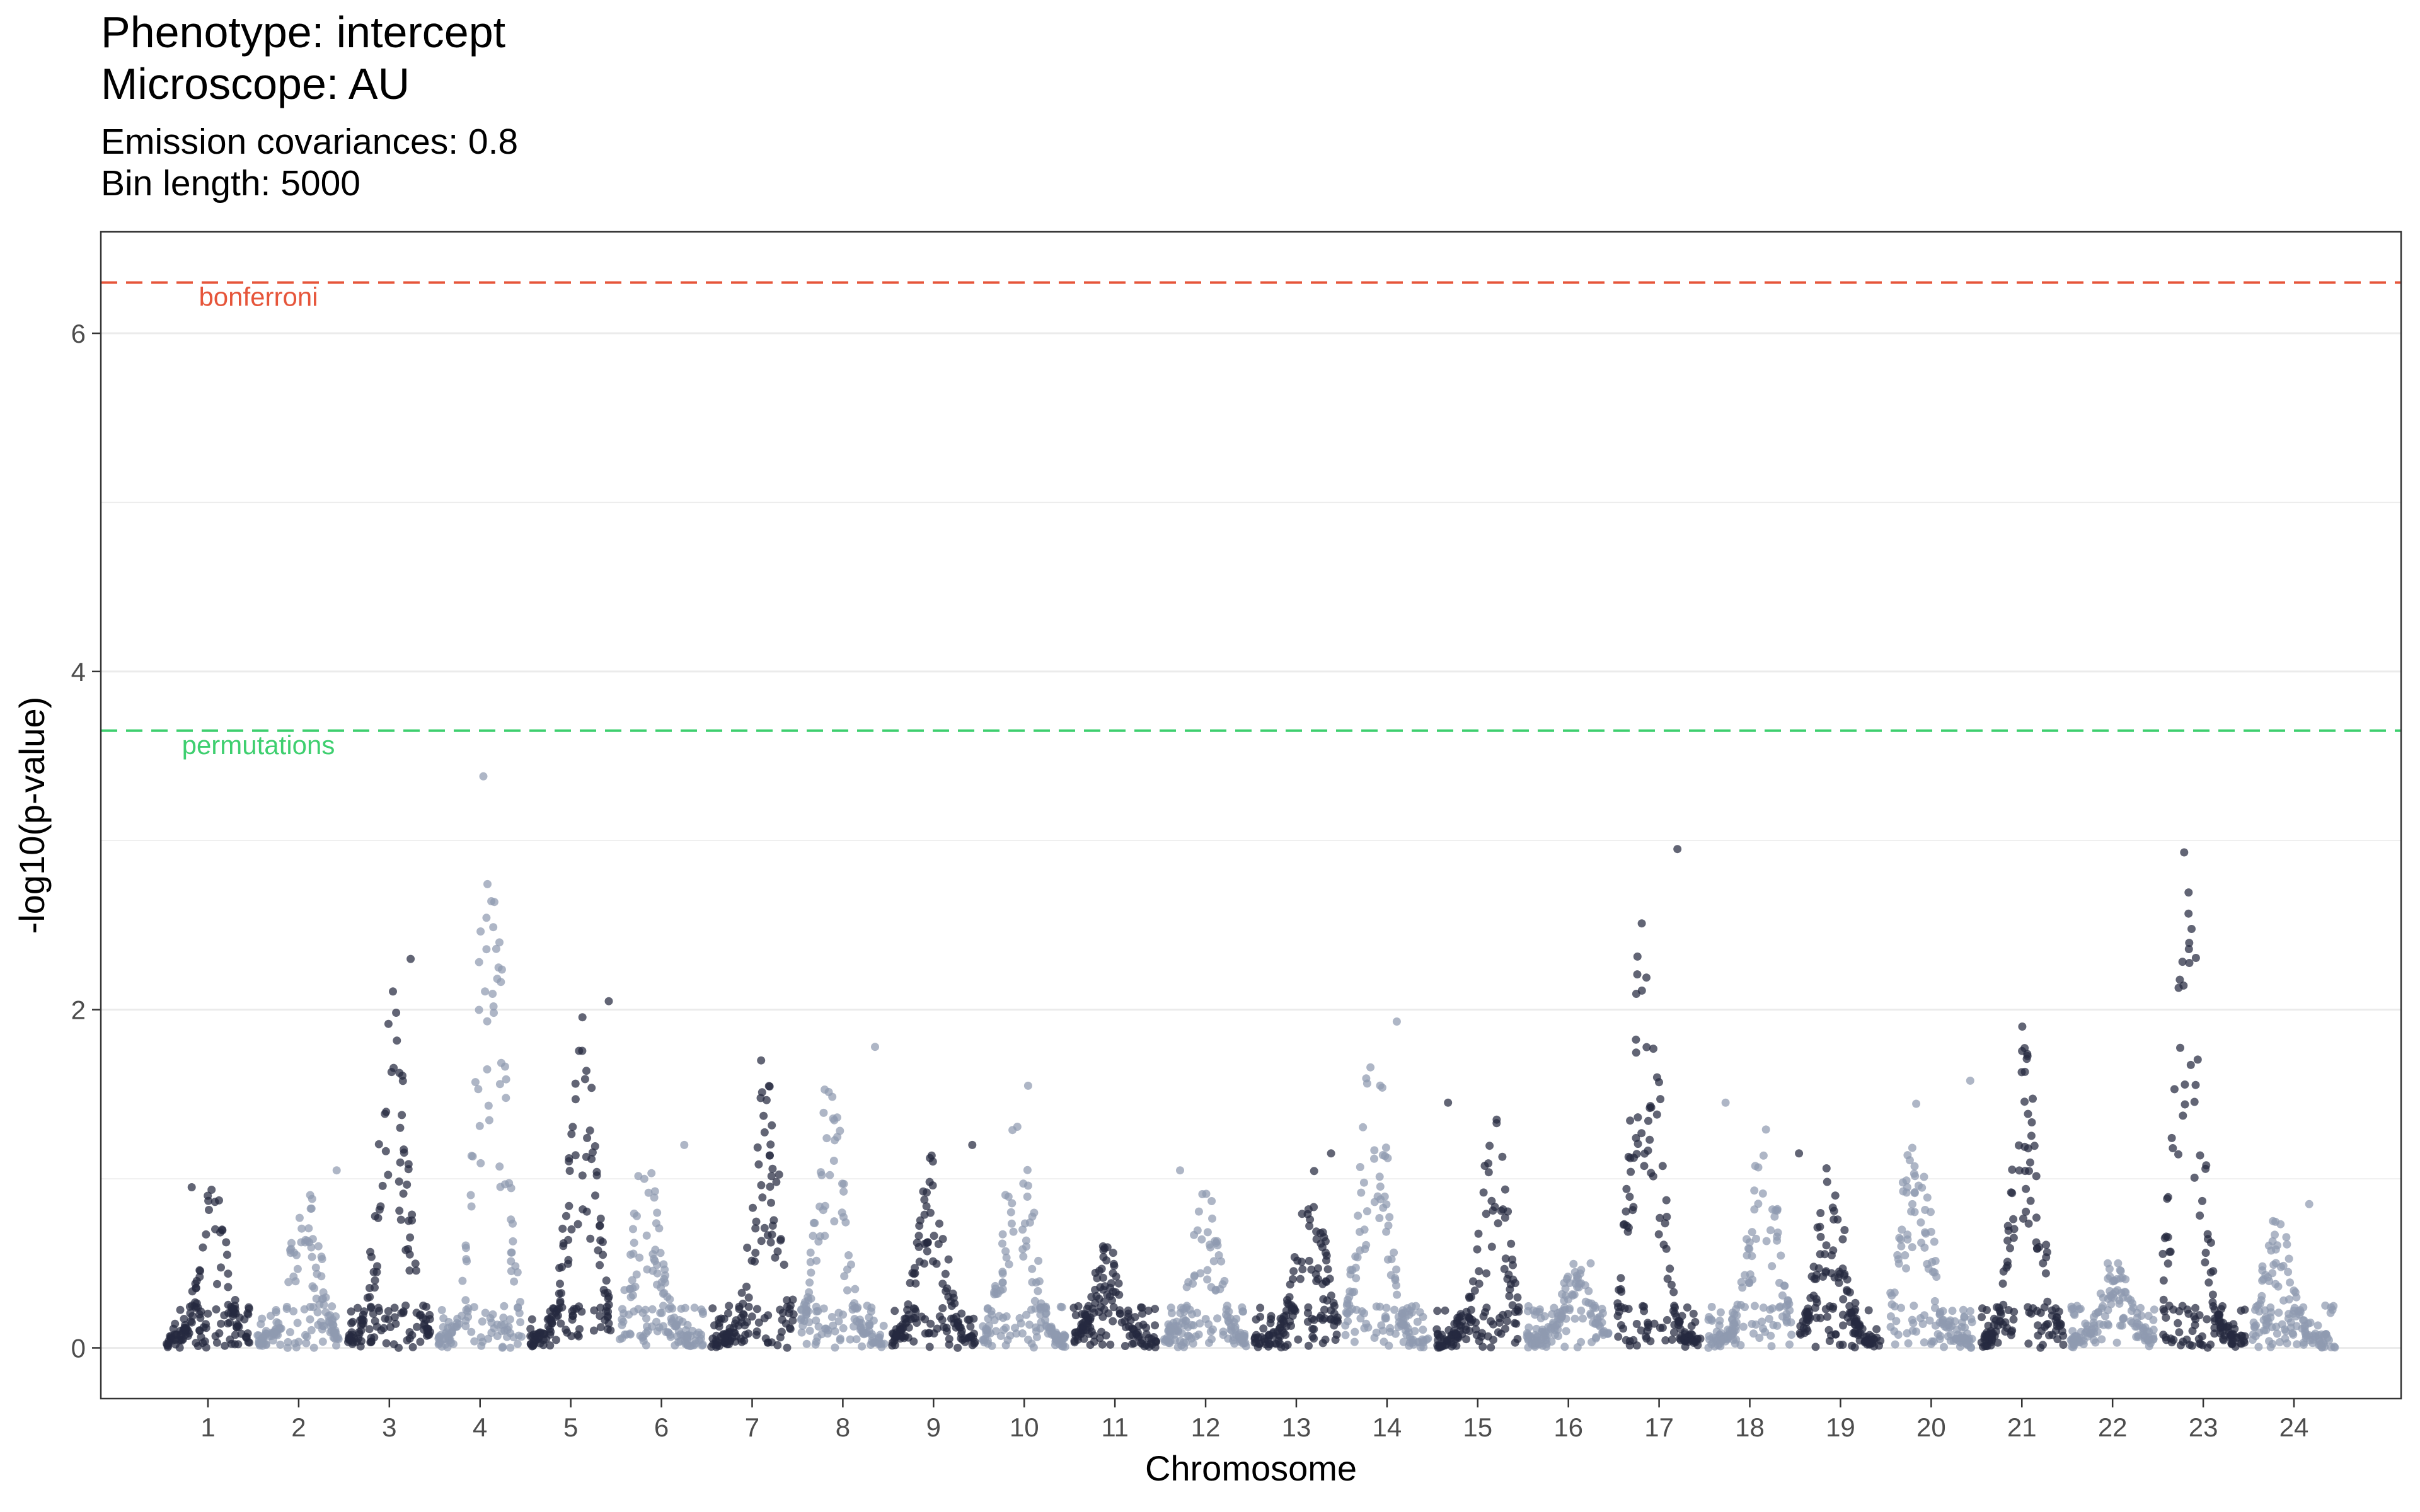 The image size is (2420, 1512). What do you see at coordinates (1478, 1427) in the screenshot?
I see `x-tick-label: 15` at bounding box center [1478, 1427].